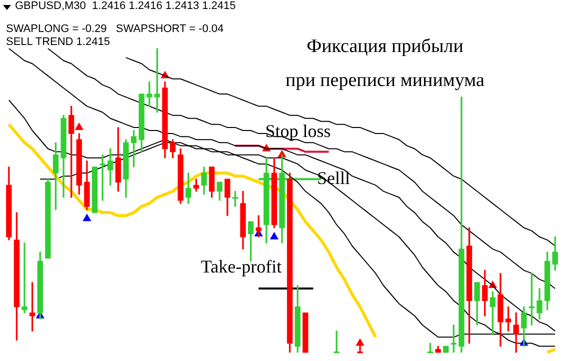 This screenshot has height=361, width=564. Describe the element at coordinates (241, 266) in the screenshot. I see `series-label: Take-profit` at that location.